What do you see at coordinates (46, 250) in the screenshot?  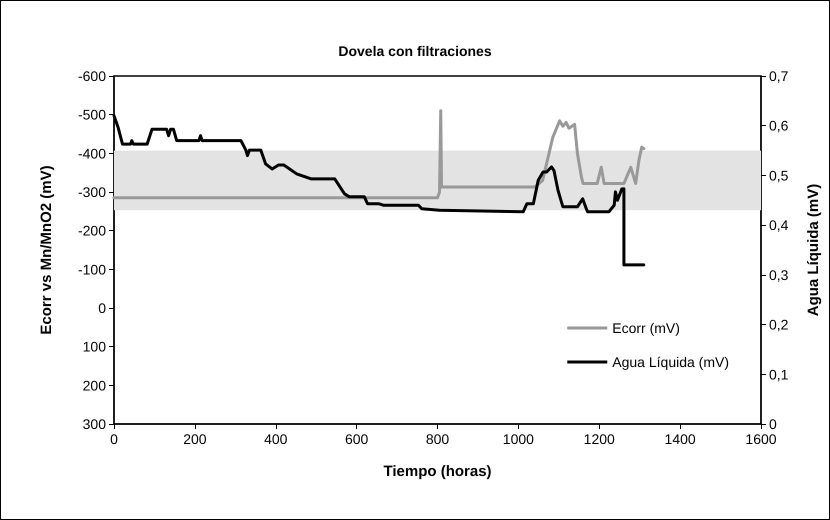 I see `y-axis-title: Ecorr vs Mn/MnO2 (mV)` at bounding box center [46, 250].